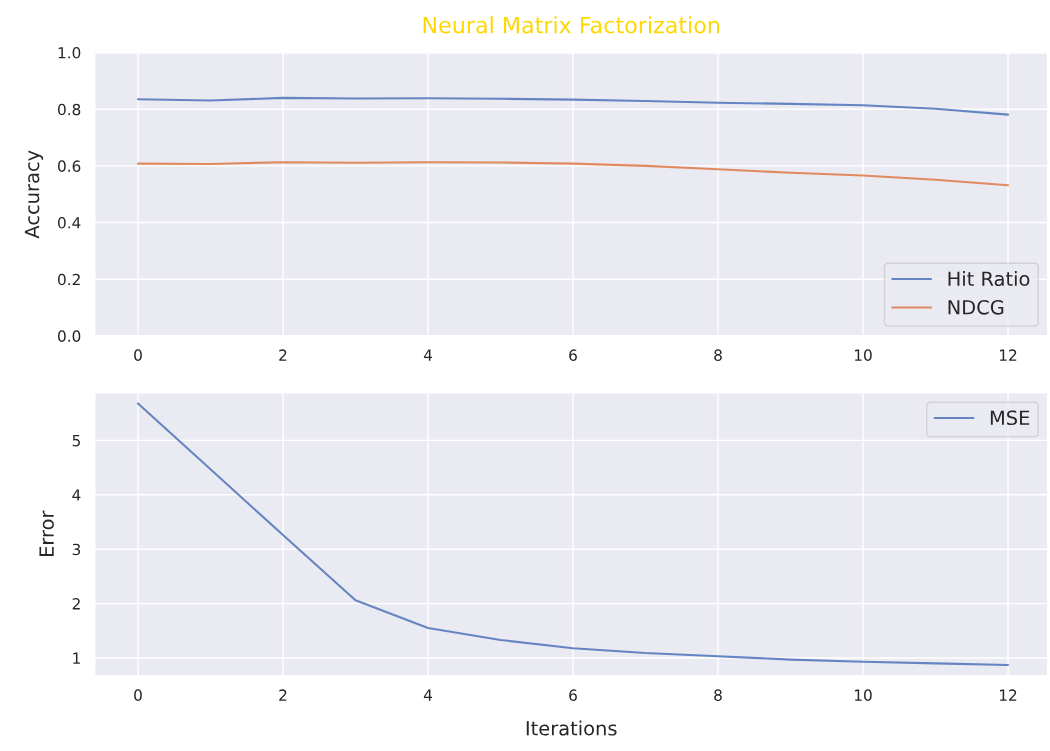 The width and height of the screenshot is (1050, 751). Describe the element at coordinates (76, 441) in the screenshot. I see `y-tick-label: 5` at that location.